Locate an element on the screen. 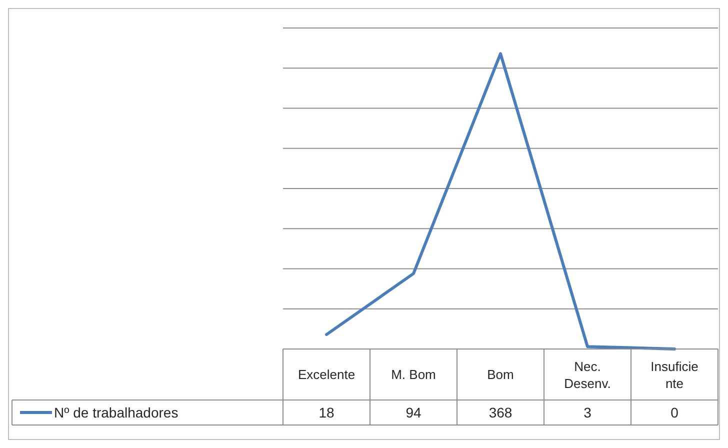 The image size is (728, 448). legend-label: Nº de trabalhadores is located at coordinates (116, 412).